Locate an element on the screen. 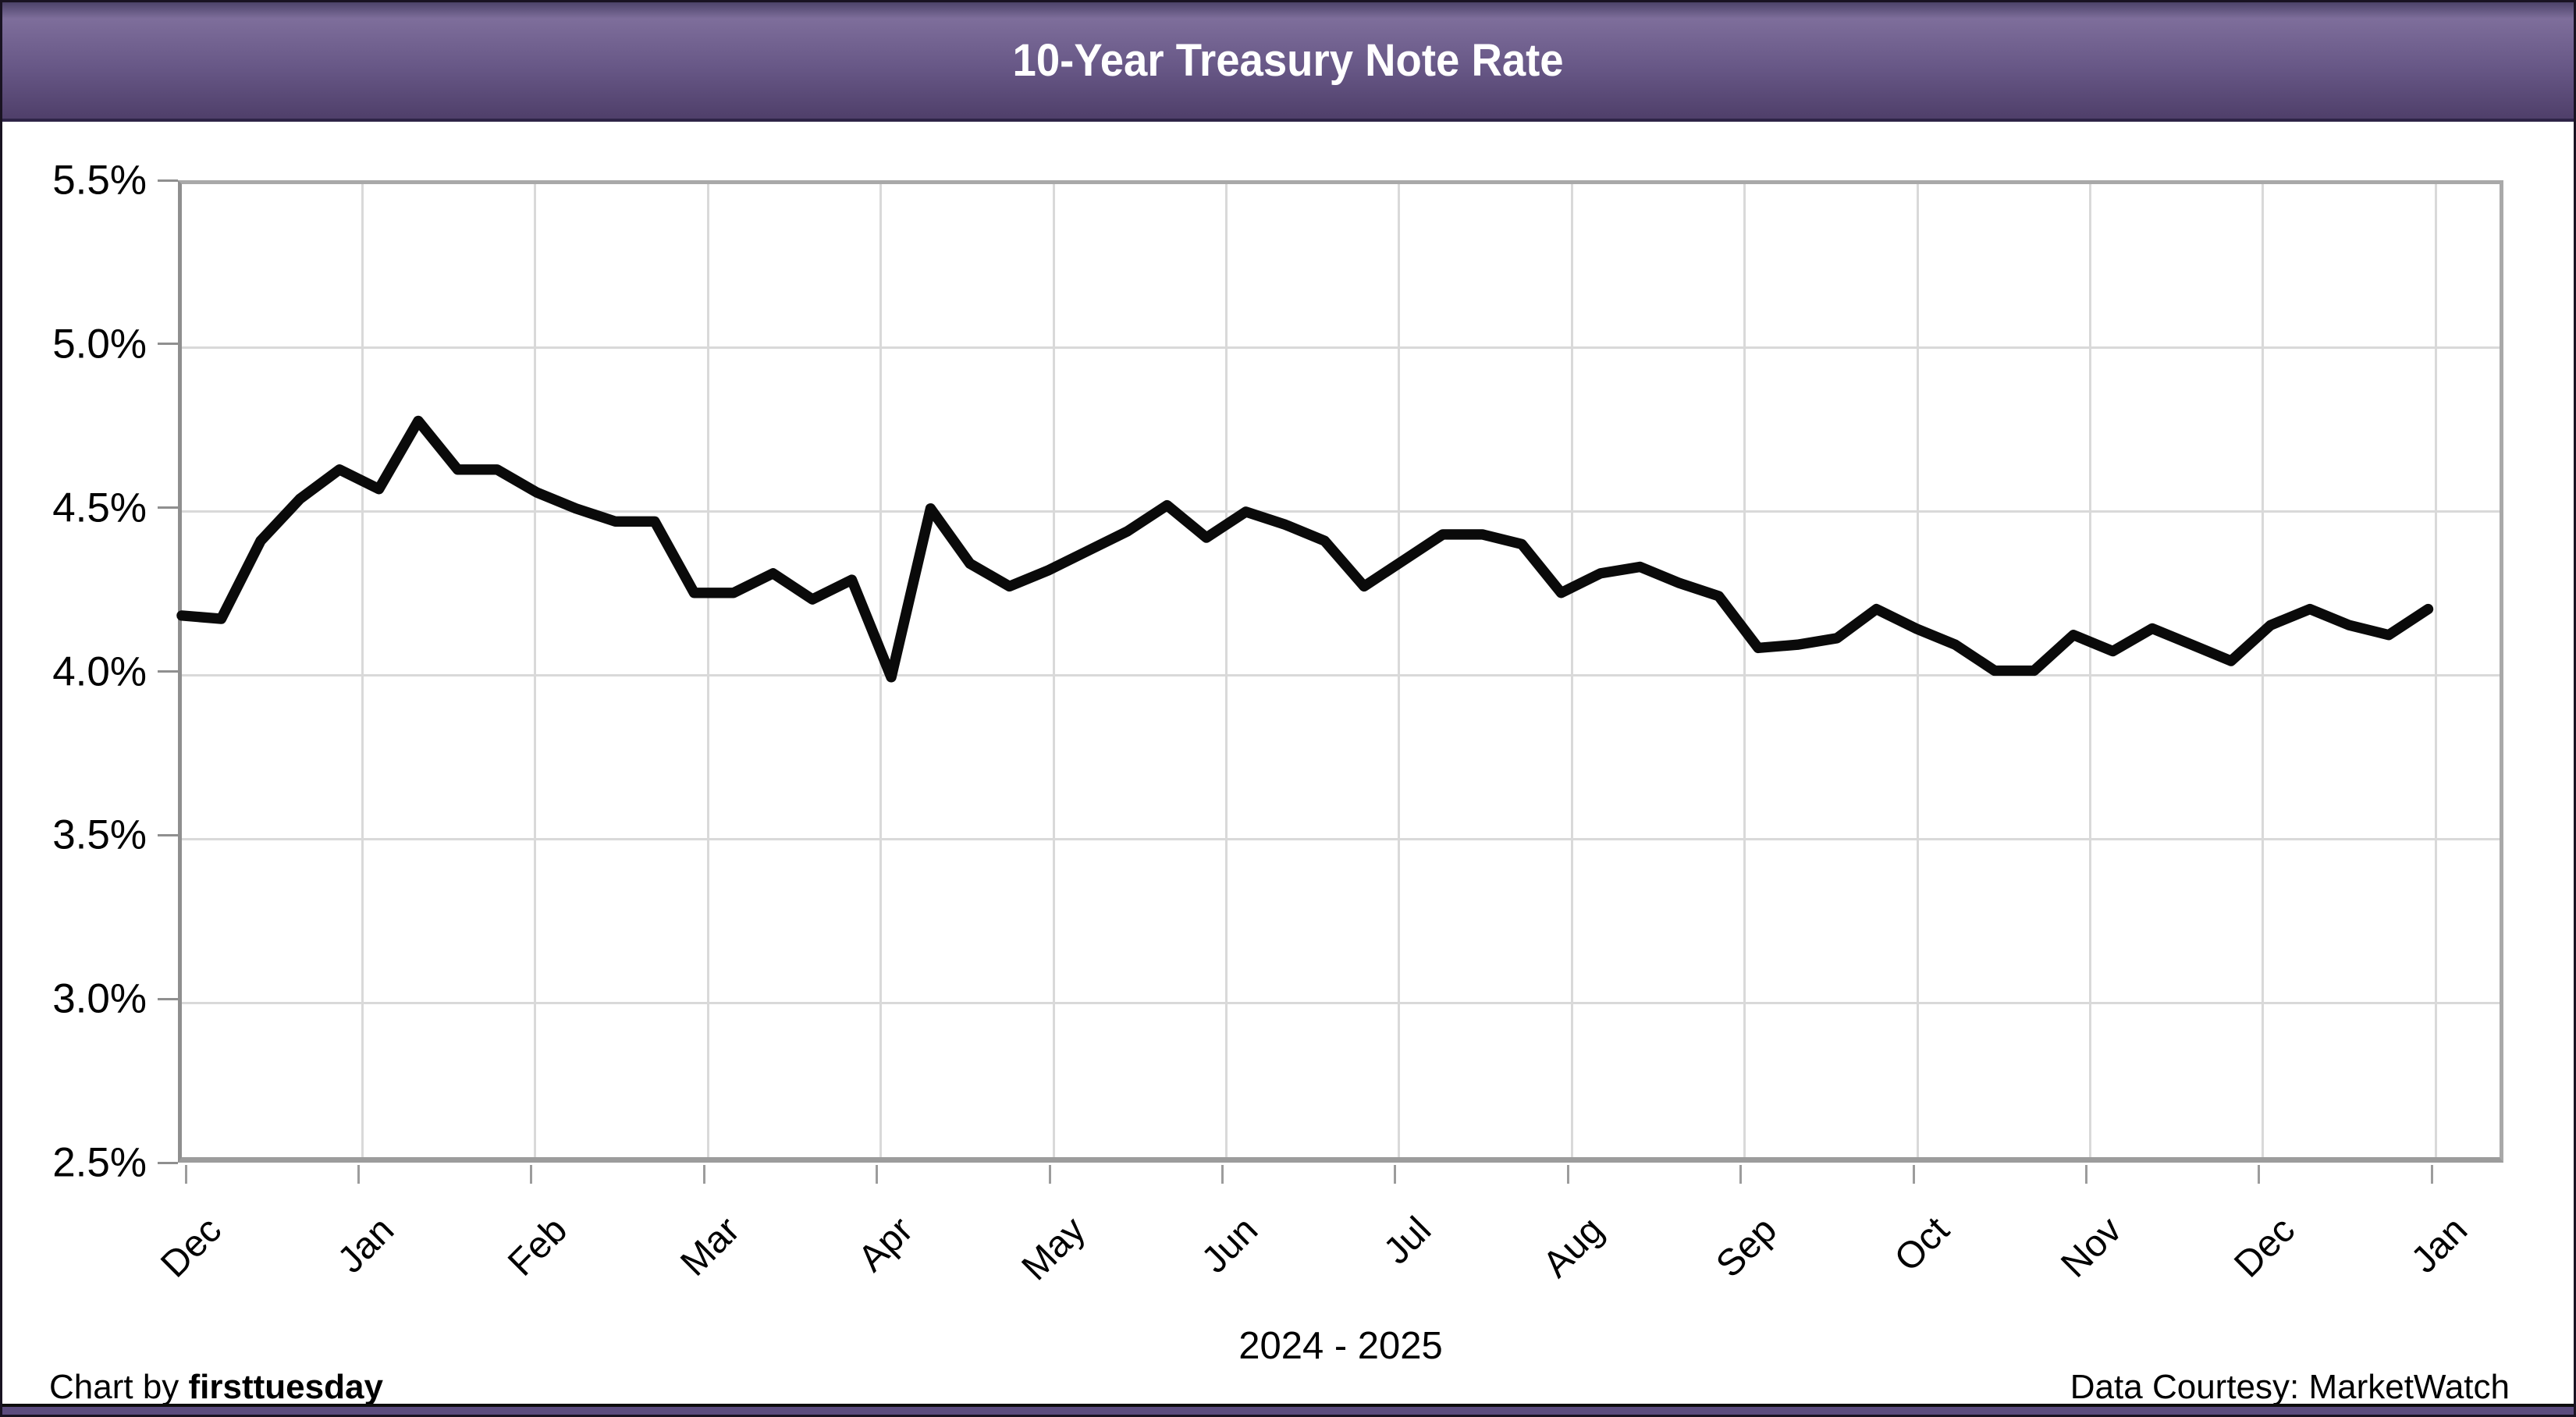  bottom-purple-strip is located at coordinates (1288, 1411).